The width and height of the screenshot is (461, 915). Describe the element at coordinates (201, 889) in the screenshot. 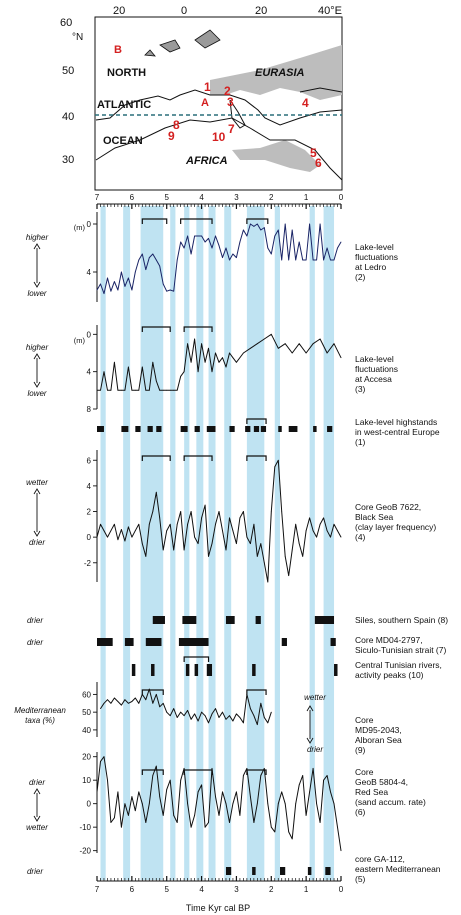

I see `time-axis-tick-label: 4` at that location.